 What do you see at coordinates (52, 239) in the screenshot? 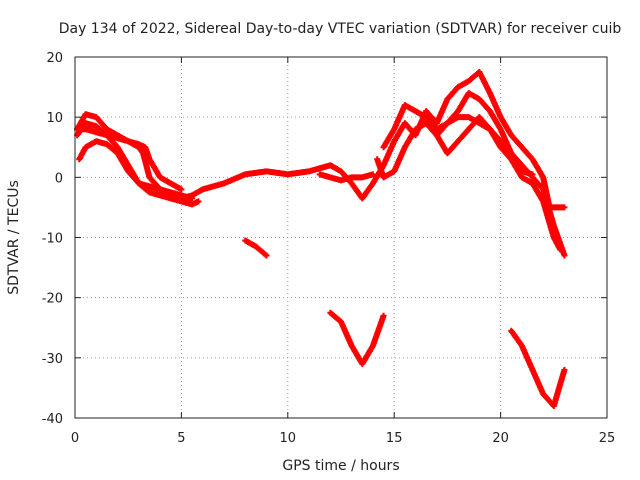
I see `y-tick-label: -10` at bounding box center [52, 239].